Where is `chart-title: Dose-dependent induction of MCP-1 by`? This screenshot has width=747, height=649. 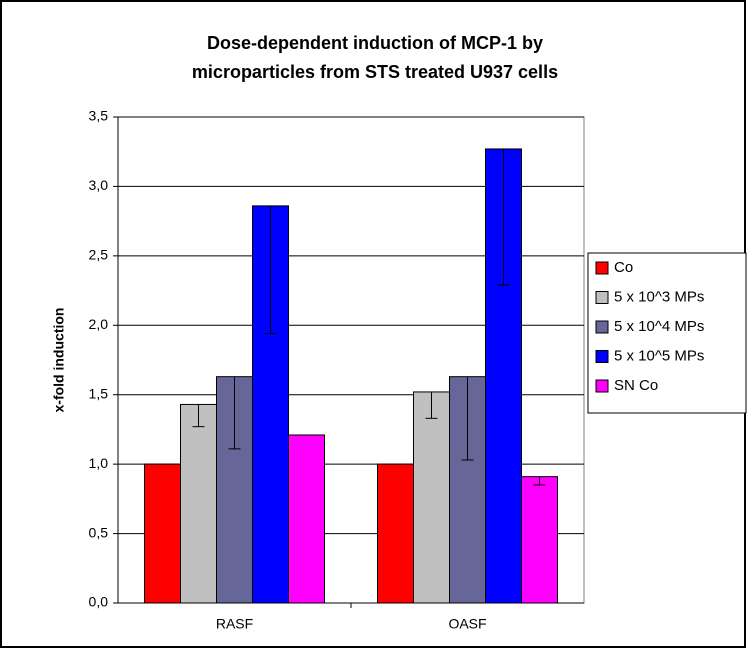
chart-title: Dose-dependent induction of MCP-1 by is located at coordinates (375, 43).